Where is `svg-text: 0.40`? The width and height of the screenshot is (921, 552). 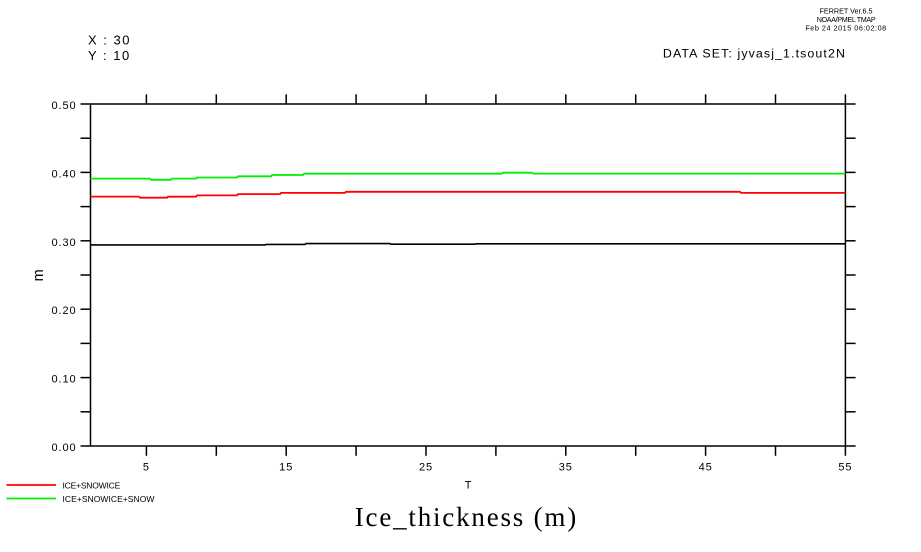
svg-text: 0.40 is located at coordinates (63, 174).